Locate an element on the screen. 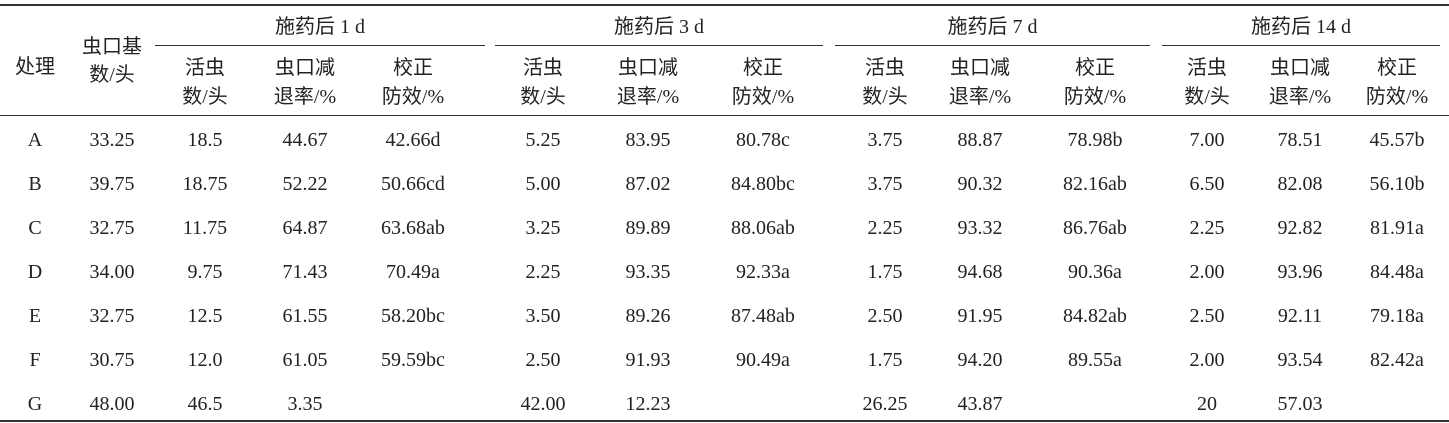 The image size is (1449, 423). cell: 89.89 is located at coordinates (648, 228).